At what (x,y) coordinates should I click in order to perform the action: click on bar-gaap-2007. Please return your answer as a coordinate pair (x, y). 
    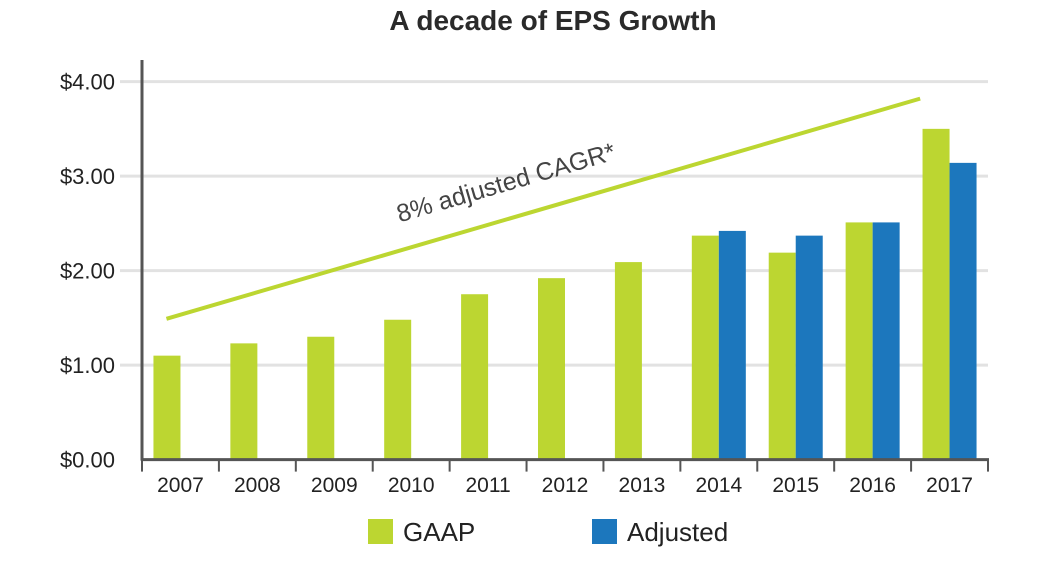
    Looking at the image, I should click on (167, 407).